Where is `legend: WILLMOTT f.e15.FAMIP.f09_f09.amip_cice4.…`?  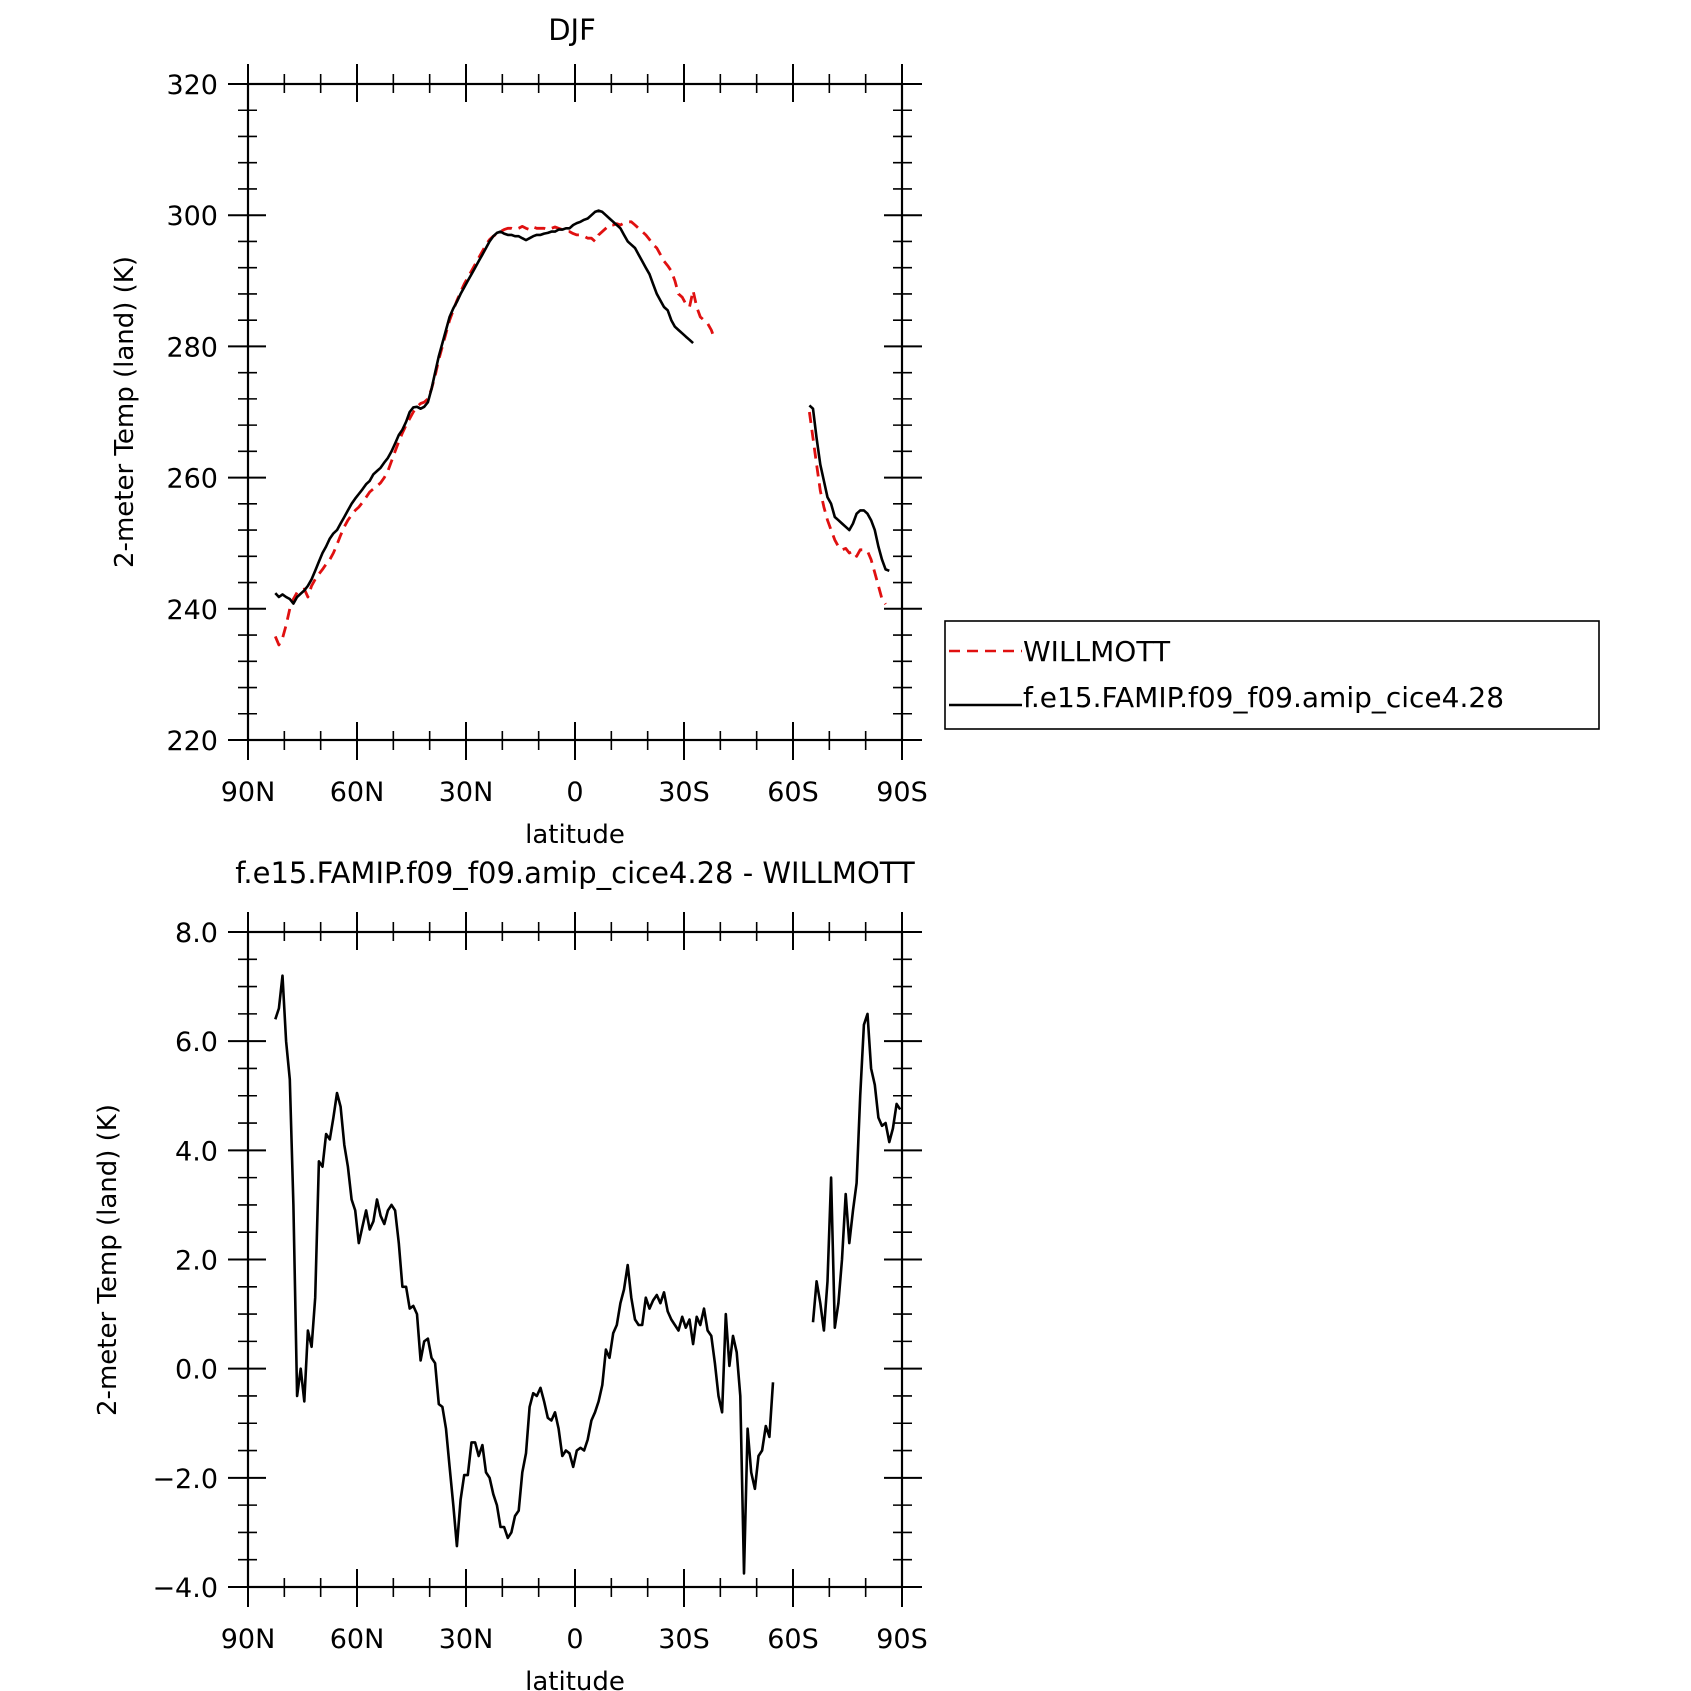 legend: WILLMOTT f.e15.FAMIP.f09_f09.amip_cice4.… is located at coordinates (1272, 675).